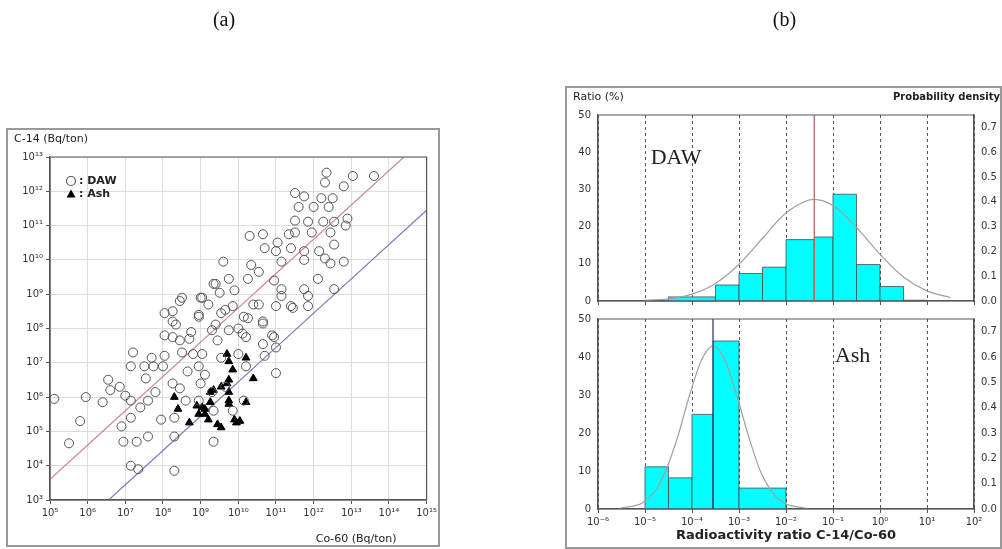 The width and height of the screenshot is (1002, 549). I want to click on x-tick-label: 10⁻¹, so click(833, 521).